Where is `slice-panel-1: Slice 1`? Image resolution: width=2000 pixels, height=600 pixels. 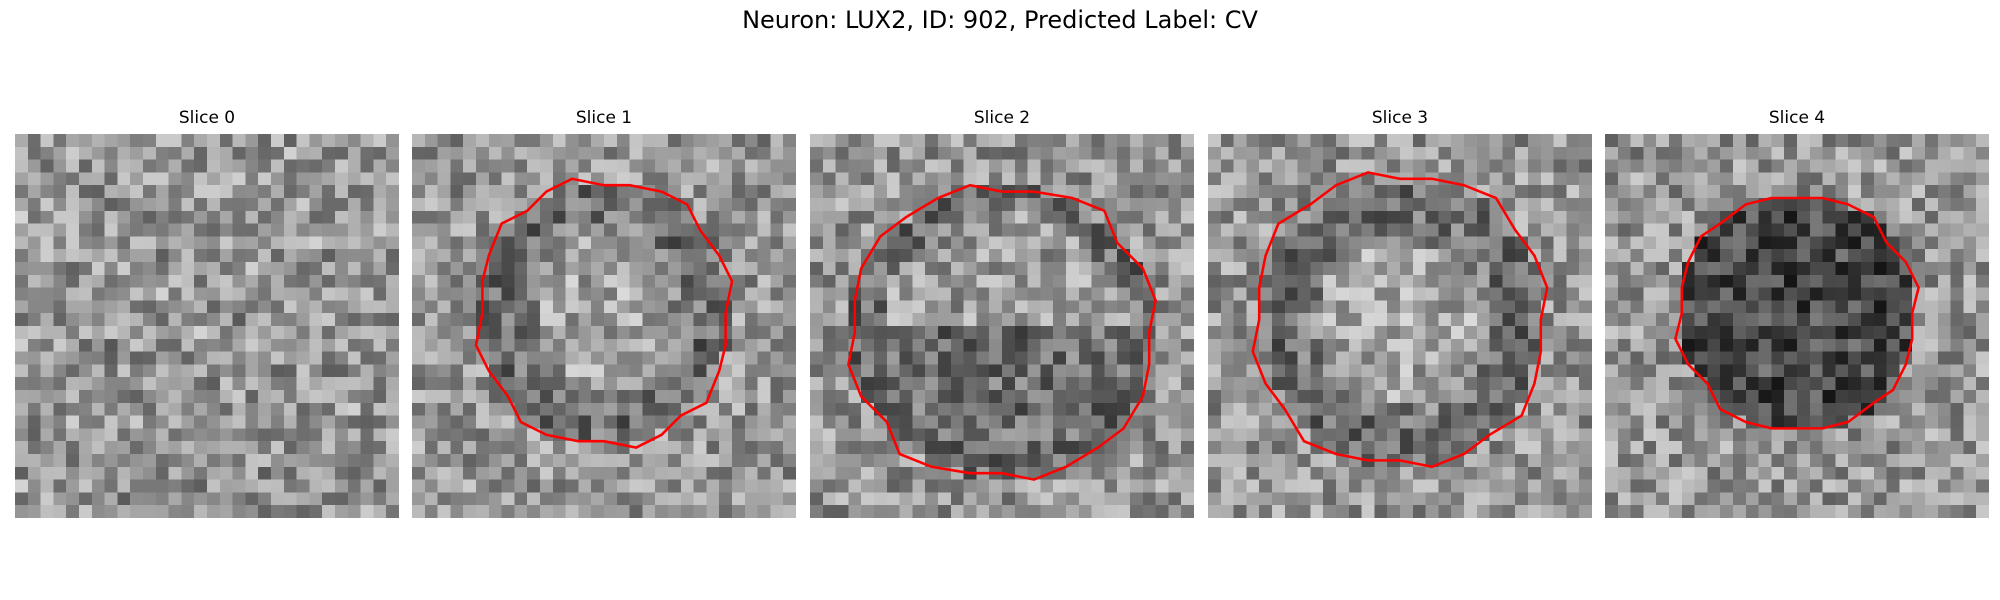 slice-panel-1: Slice 1 is located at coordinates (604, 313).